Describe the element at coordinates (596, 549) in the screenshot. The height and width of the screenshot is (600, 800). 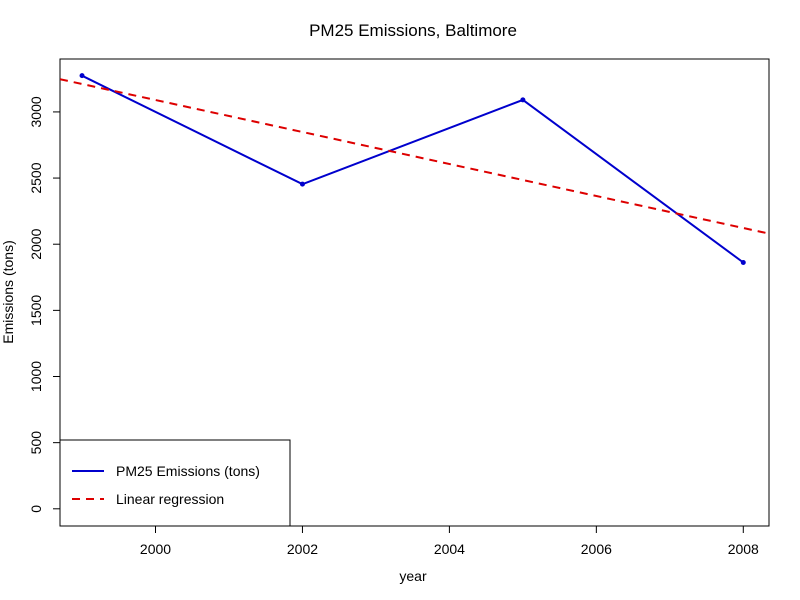
I see `x-tick-label: 2006` at that location.